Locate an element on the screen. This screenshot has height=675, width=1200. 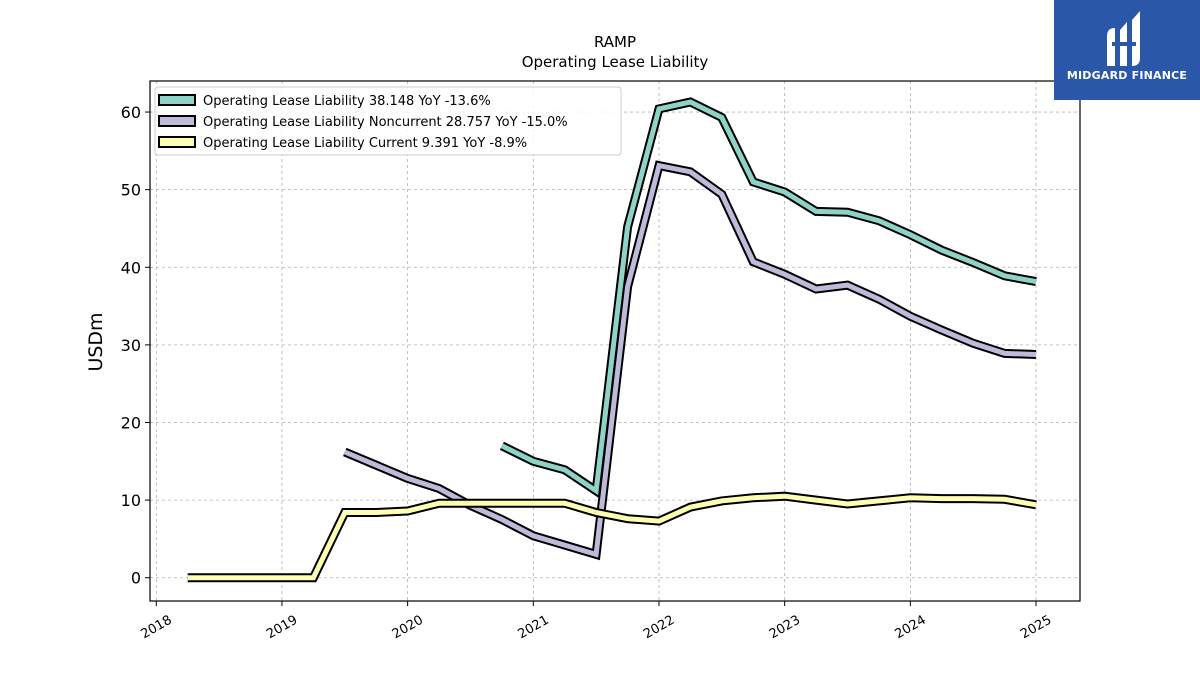
y-tick-label: 0 is located at coordinates (136, 578).